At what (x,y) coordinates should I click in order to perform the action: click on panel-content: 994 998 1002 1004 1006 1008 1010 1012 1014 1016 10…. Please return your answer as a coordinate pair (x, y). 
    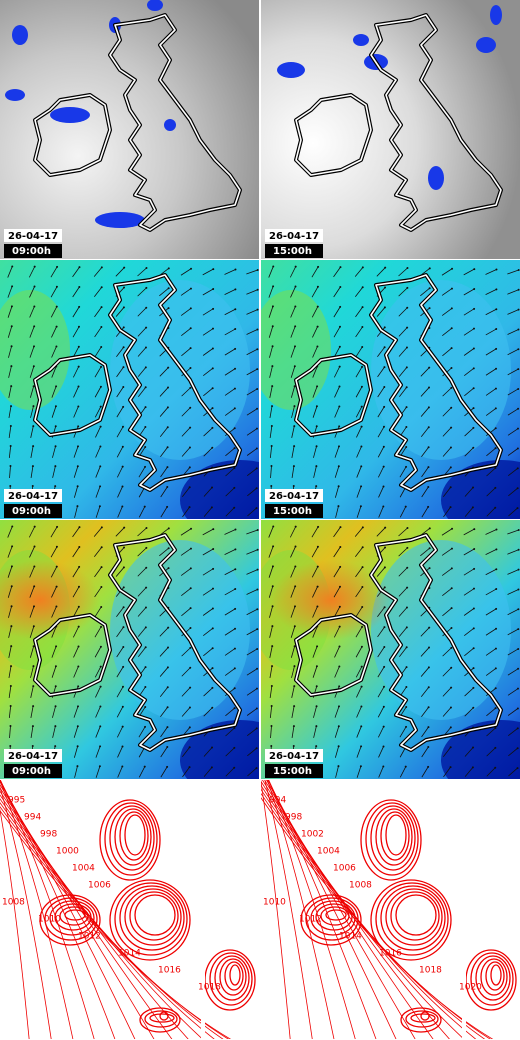
    Looking at the image, I should click on (390, 909).